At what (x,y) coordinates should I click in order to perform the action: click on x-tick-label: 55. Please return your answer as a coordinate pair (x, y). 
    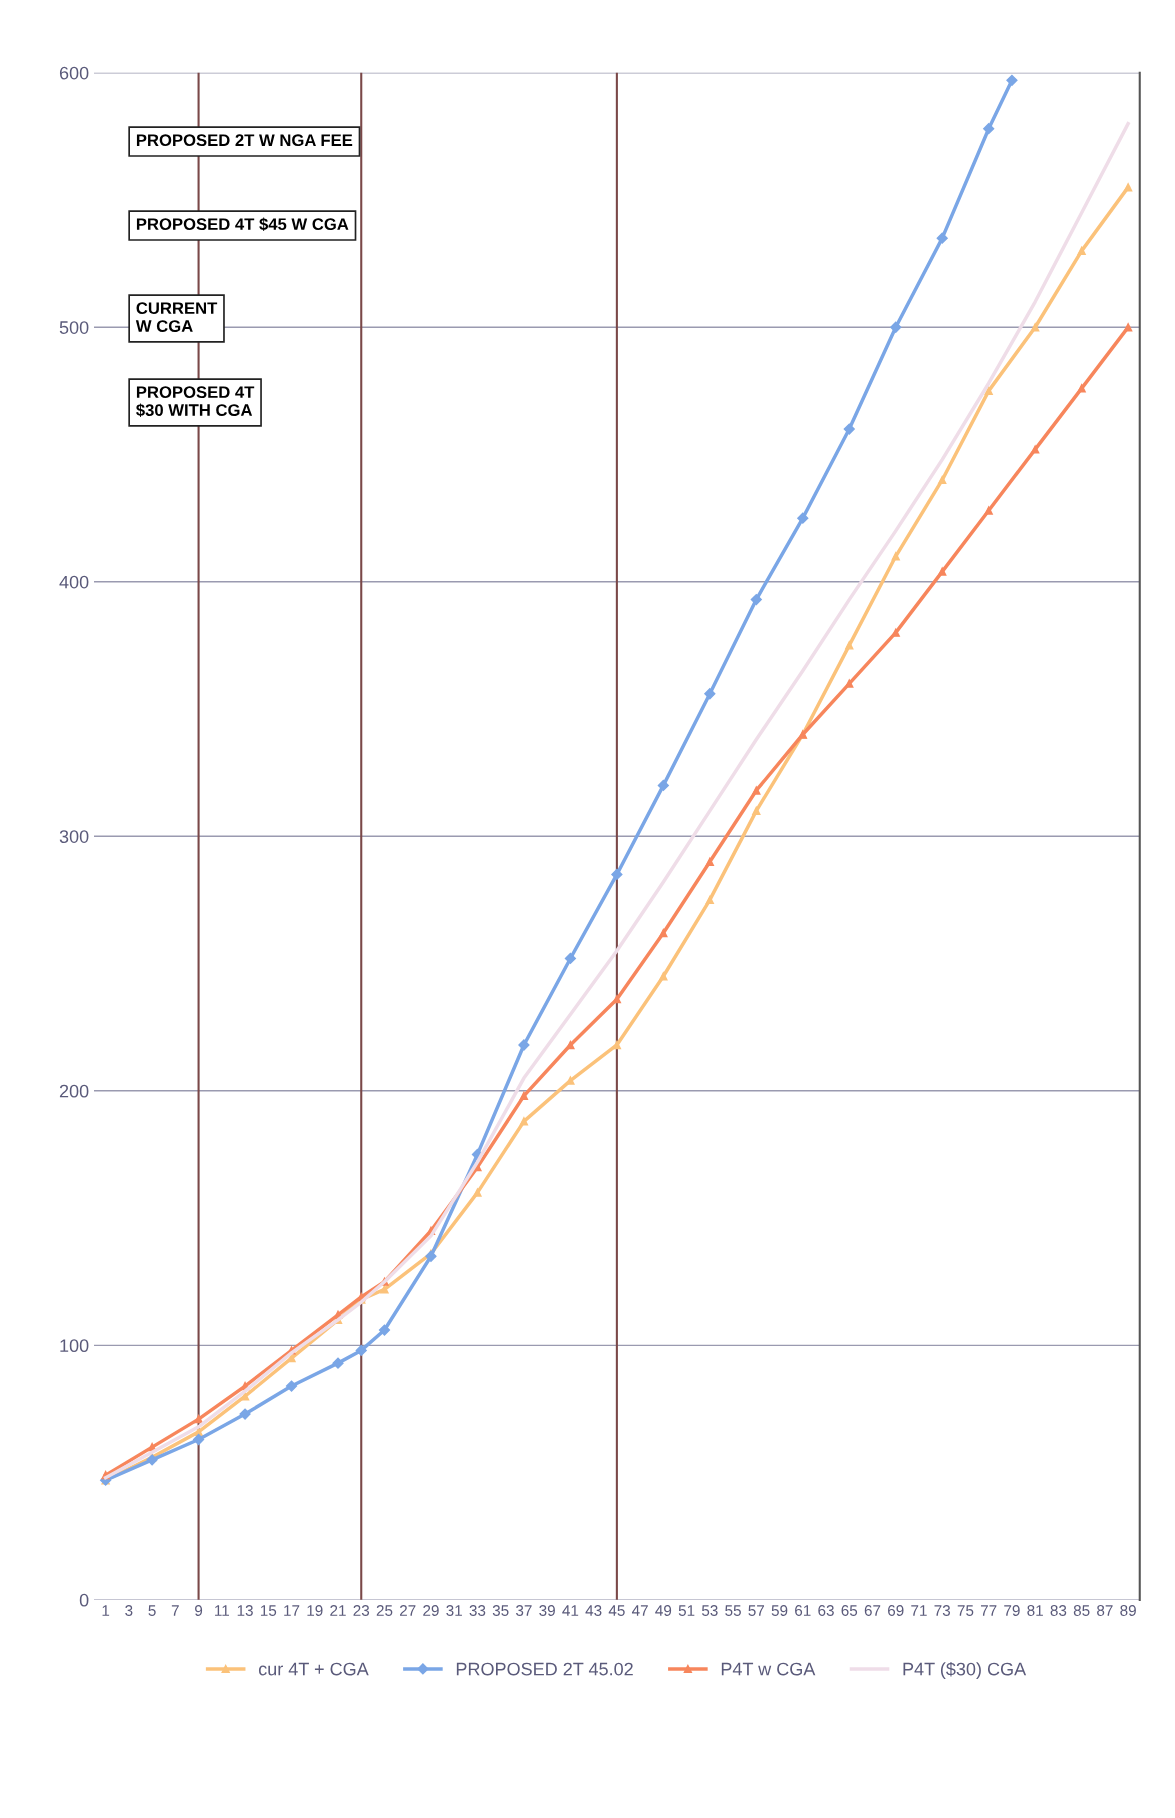
    Looking at the image, I should click on (733, 1610).